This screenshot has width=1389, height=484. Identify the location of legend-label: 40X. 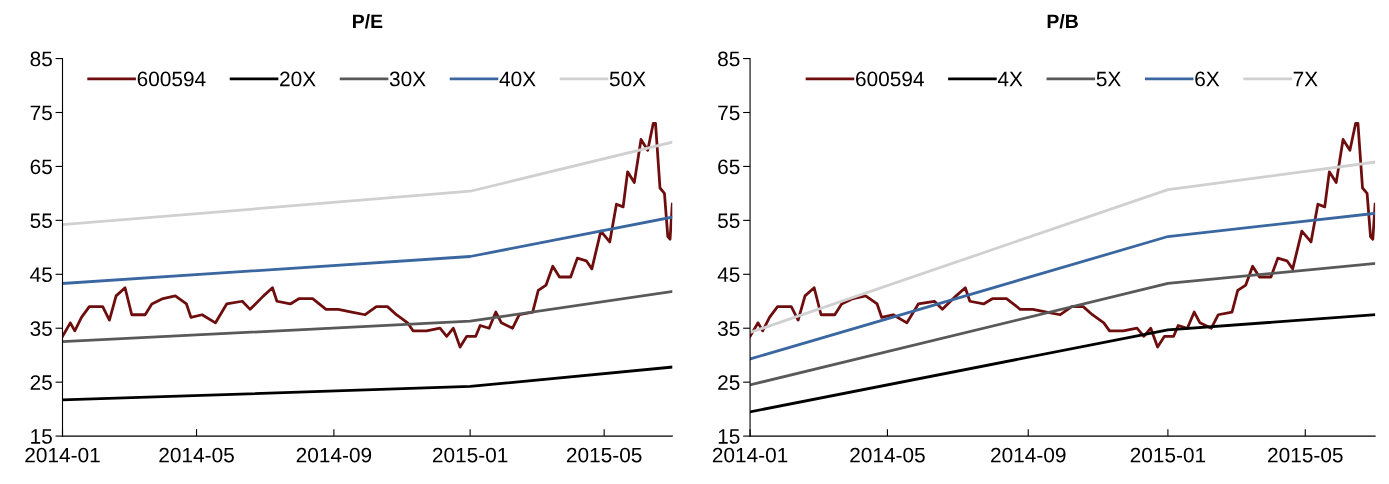
(517, 79).